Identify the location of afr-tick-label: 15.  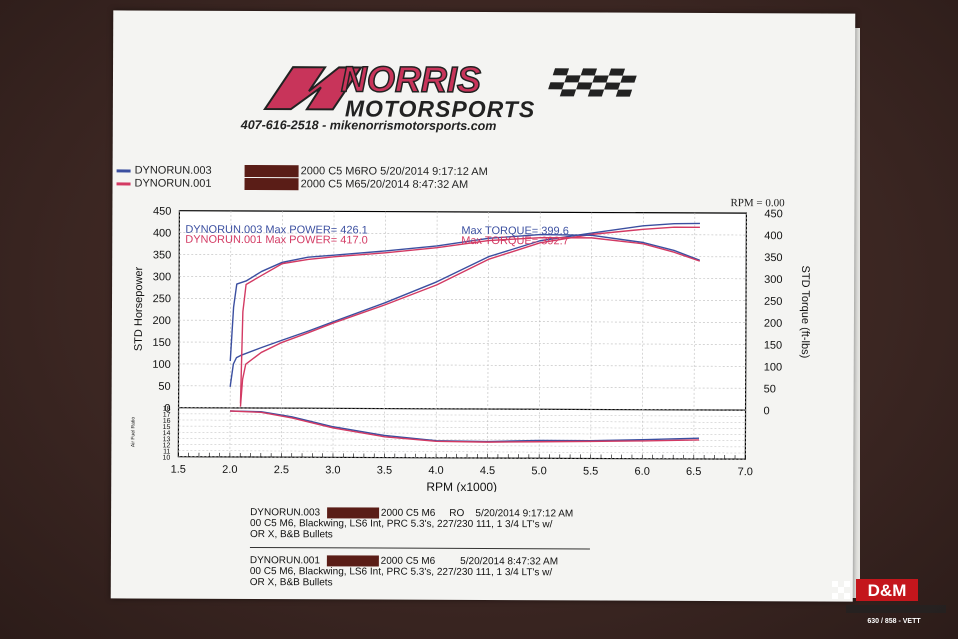
(167, 427).